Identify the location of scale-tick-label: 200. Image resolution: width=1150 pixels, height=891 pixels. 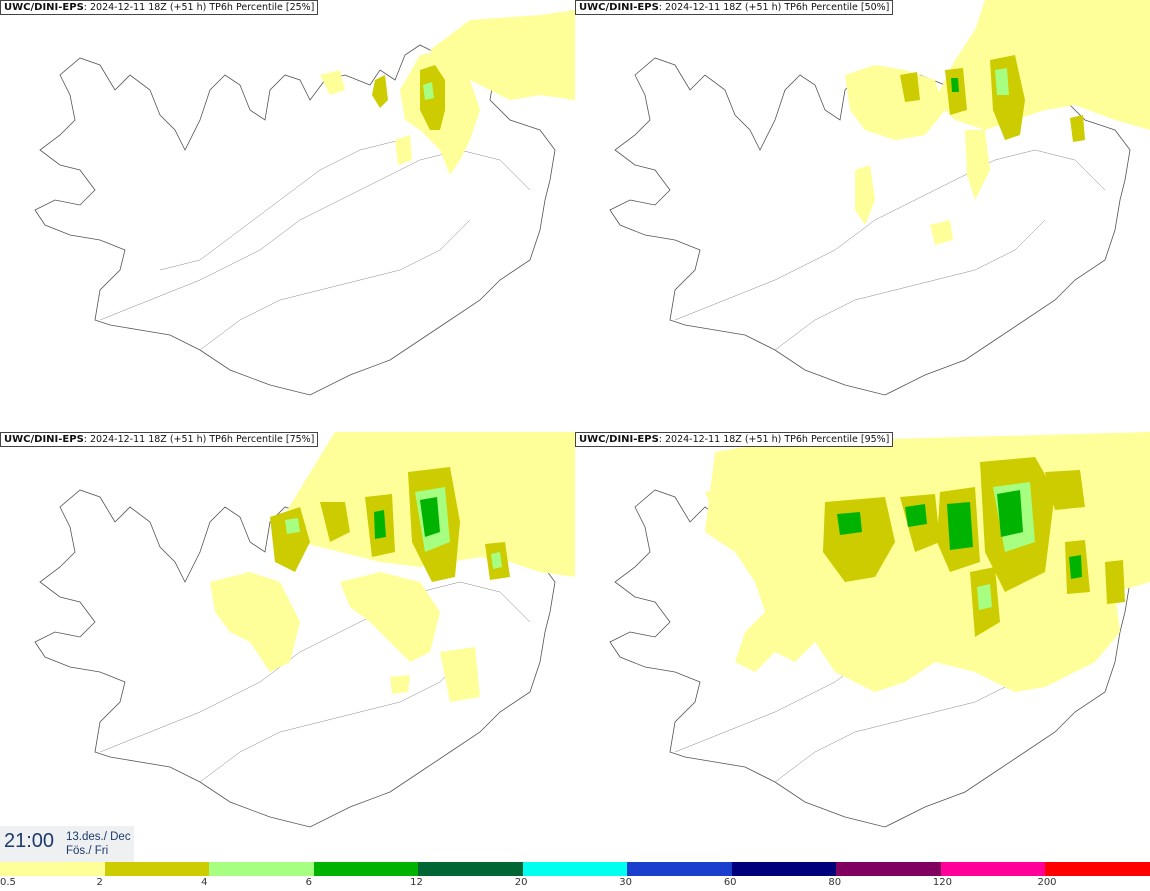
(1047, 882).